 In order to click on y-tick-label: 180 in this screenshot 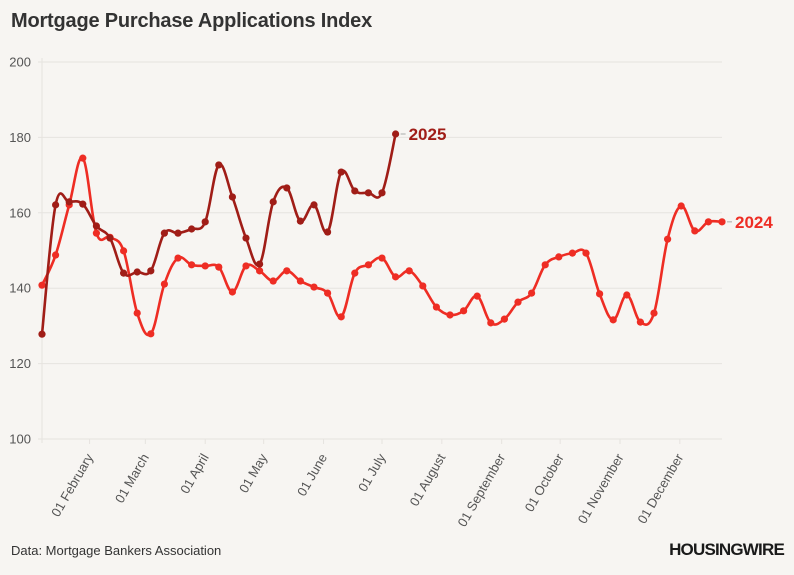, I will do `click(20, 137)`.